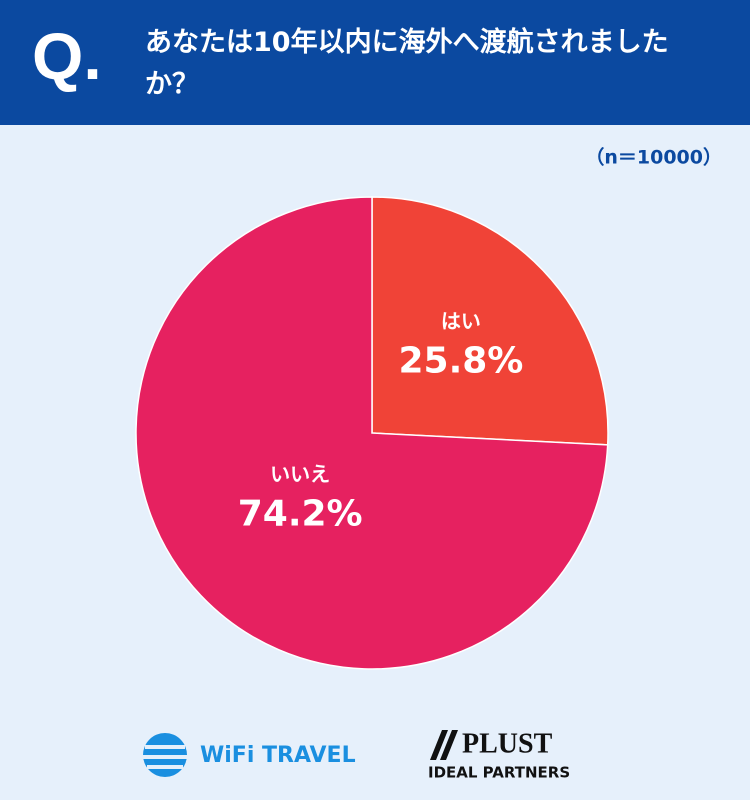 This screenshot has height=800, width=750. I want to click on slice-category: はい, so click(461, 321).